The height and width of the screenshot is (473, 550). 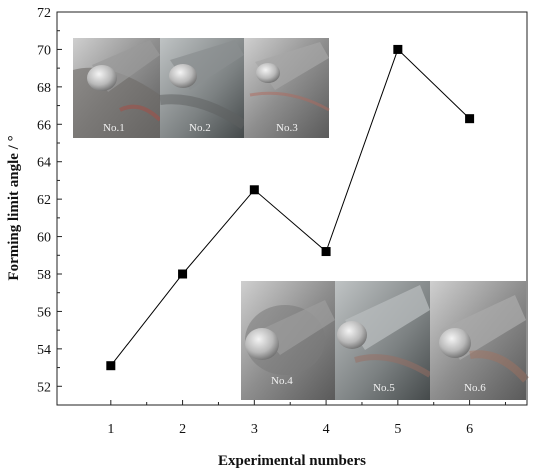 I want to click on photo-label-no5: No.5, so click(x=384, y=388).